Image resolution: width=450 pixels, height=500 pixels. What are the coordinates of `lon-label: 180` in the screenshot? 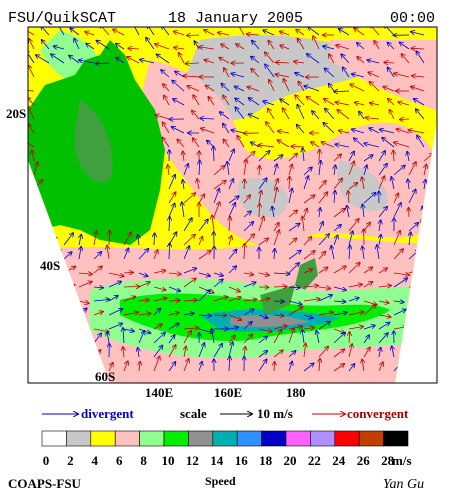 It's located at (296, 392).